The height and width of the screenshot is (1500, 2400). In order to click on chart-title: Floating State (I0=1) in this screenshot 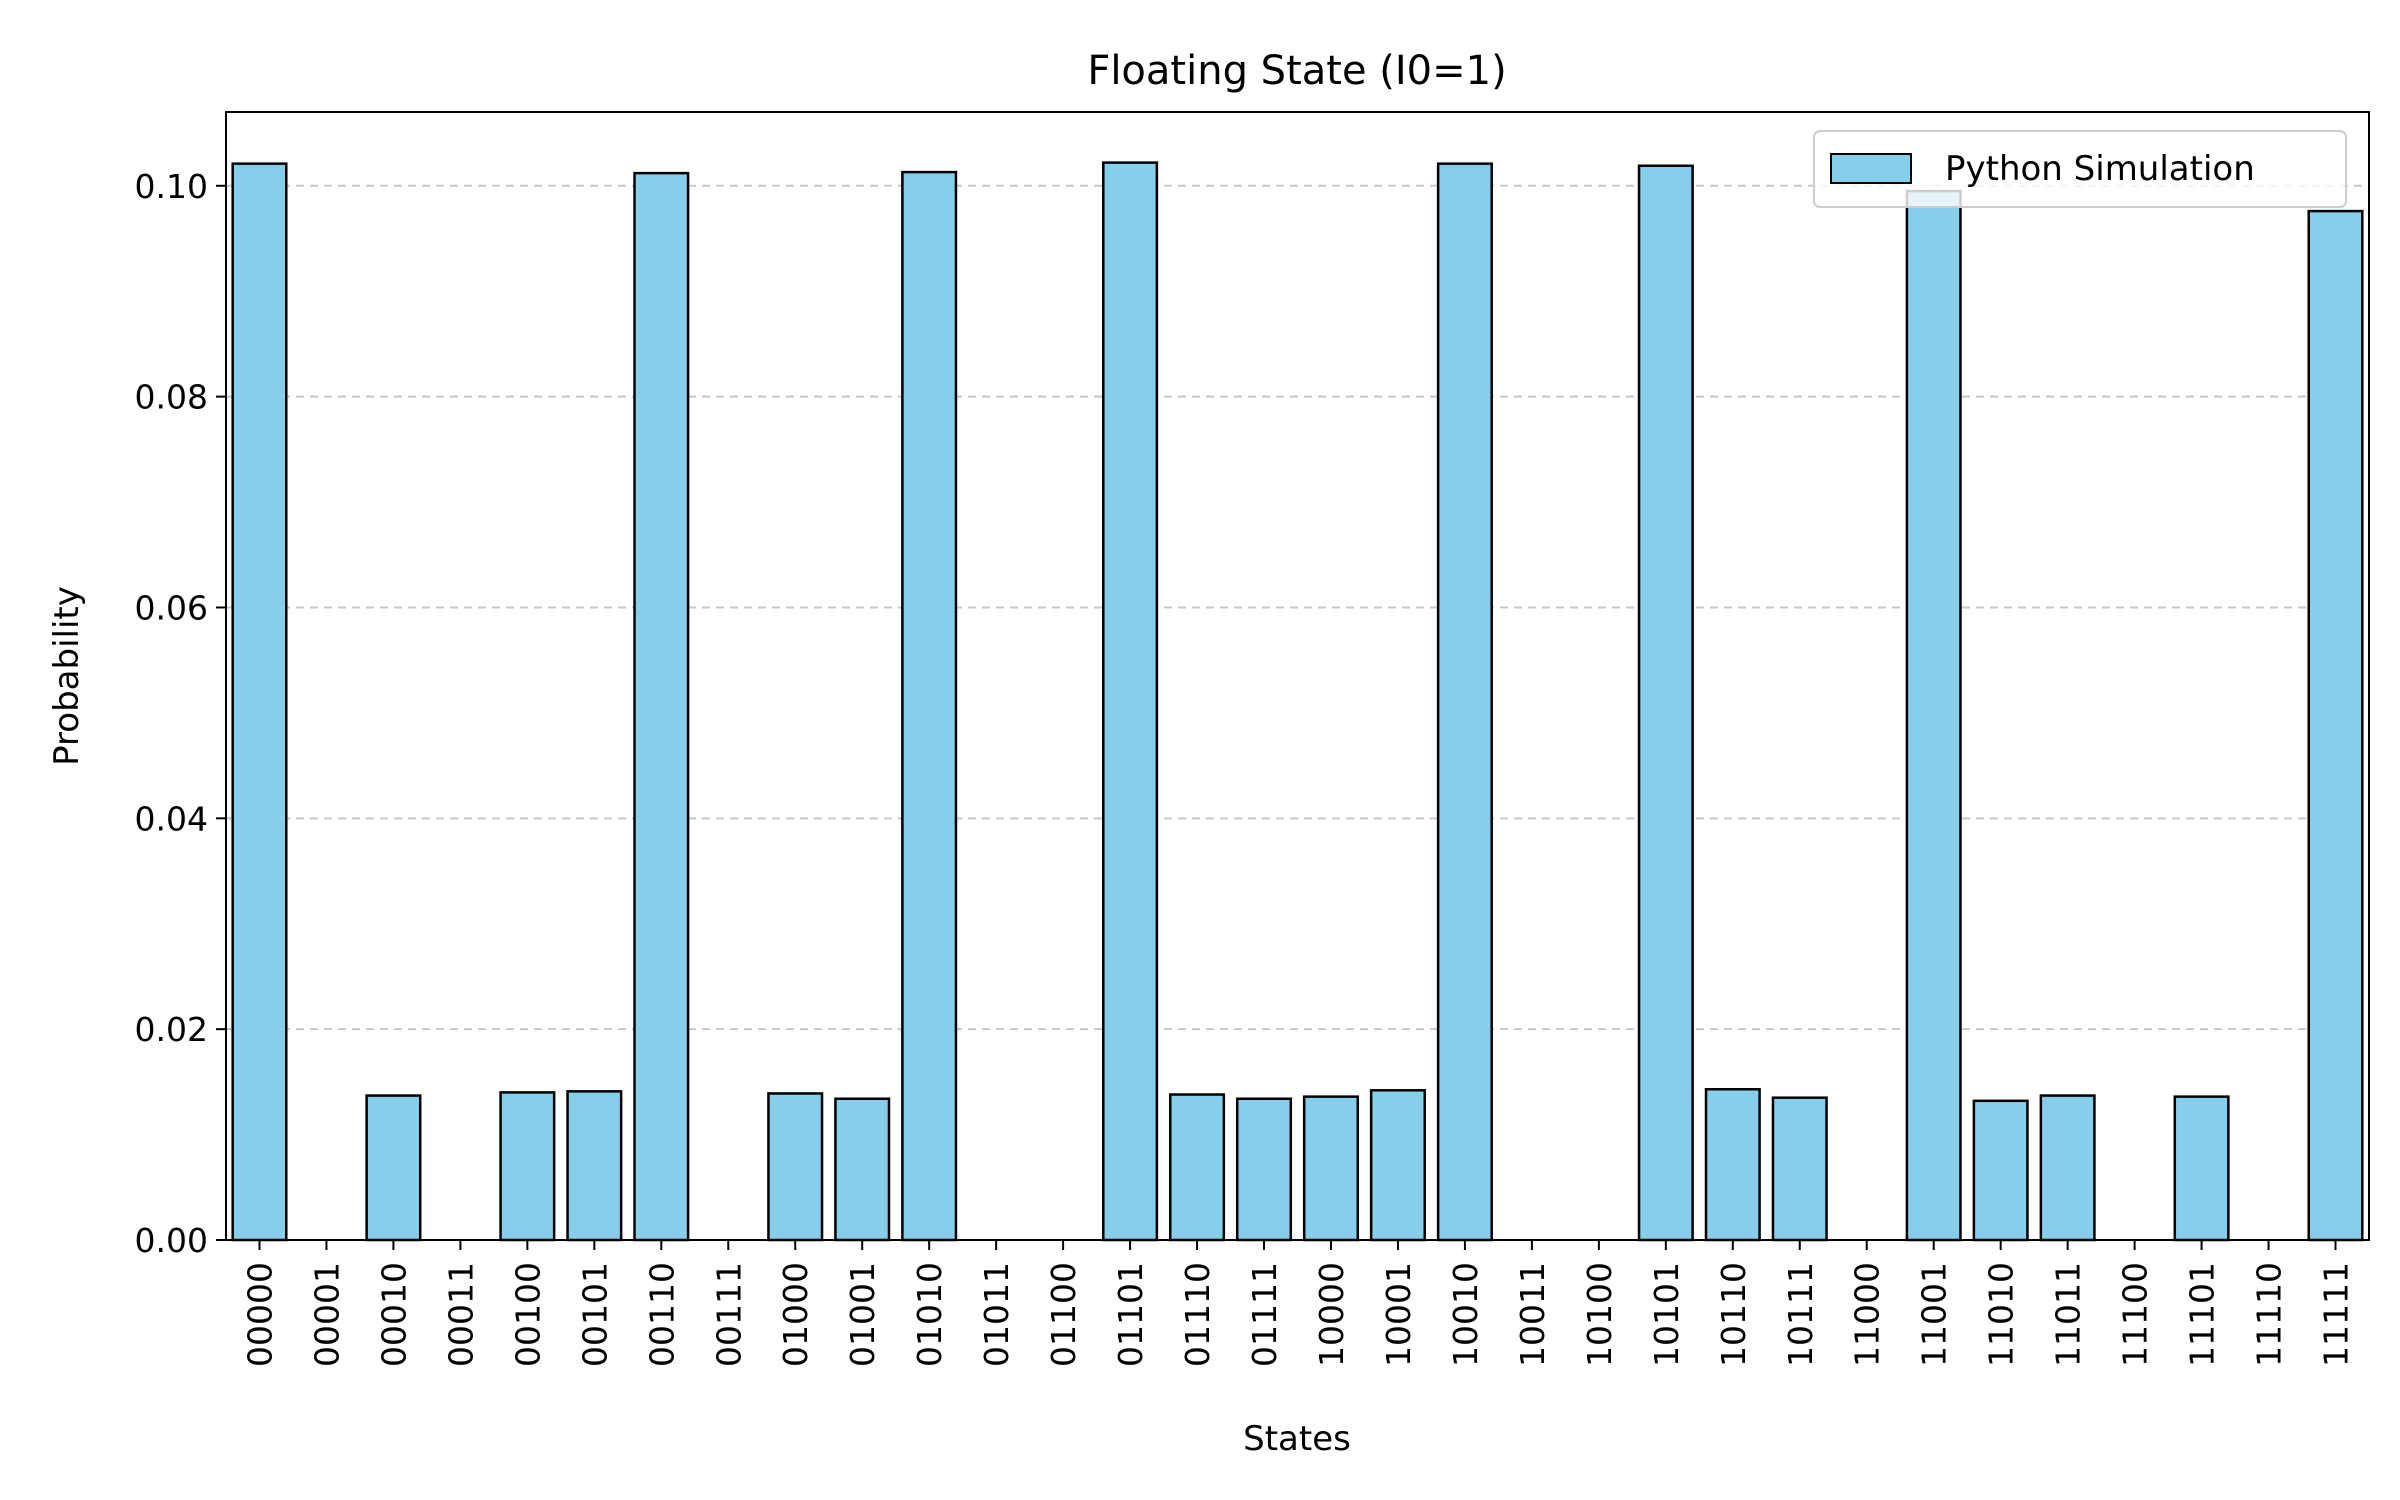, I will do `click(1296, 71)`.